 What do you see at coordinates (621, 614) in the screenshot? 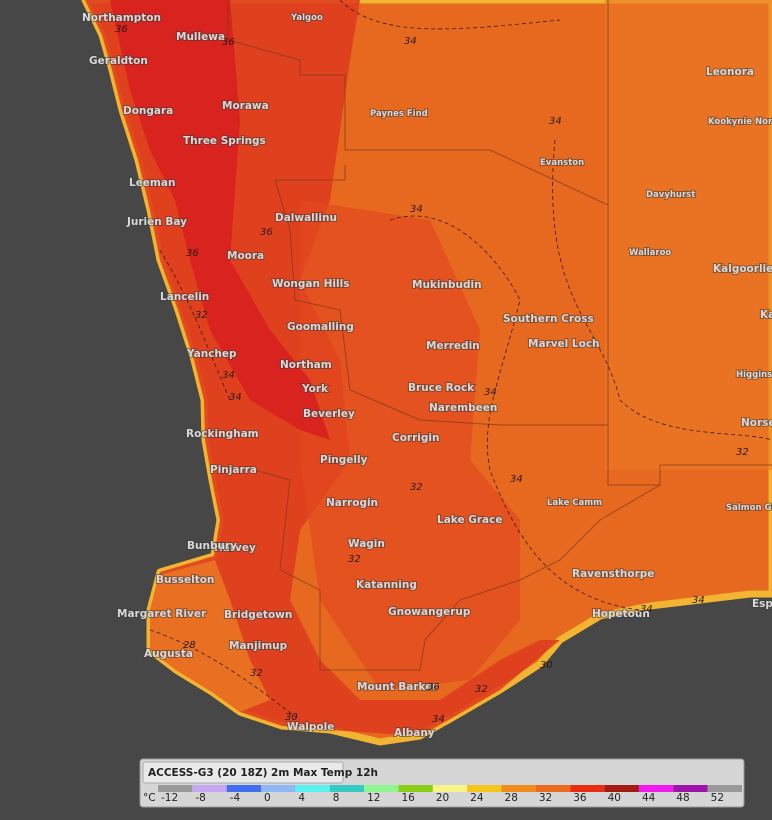
I see `town-label: Hopetoun` at bounding box center [621, 614].